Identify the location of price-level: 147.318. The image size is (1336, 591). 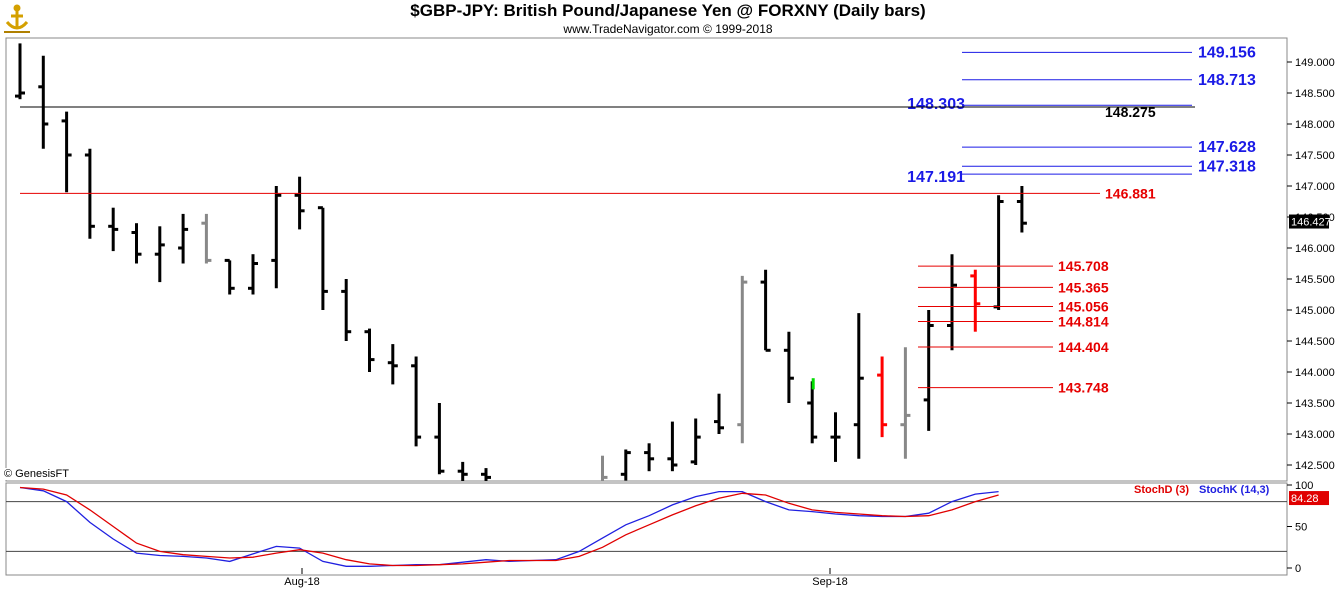
(1109, 166).